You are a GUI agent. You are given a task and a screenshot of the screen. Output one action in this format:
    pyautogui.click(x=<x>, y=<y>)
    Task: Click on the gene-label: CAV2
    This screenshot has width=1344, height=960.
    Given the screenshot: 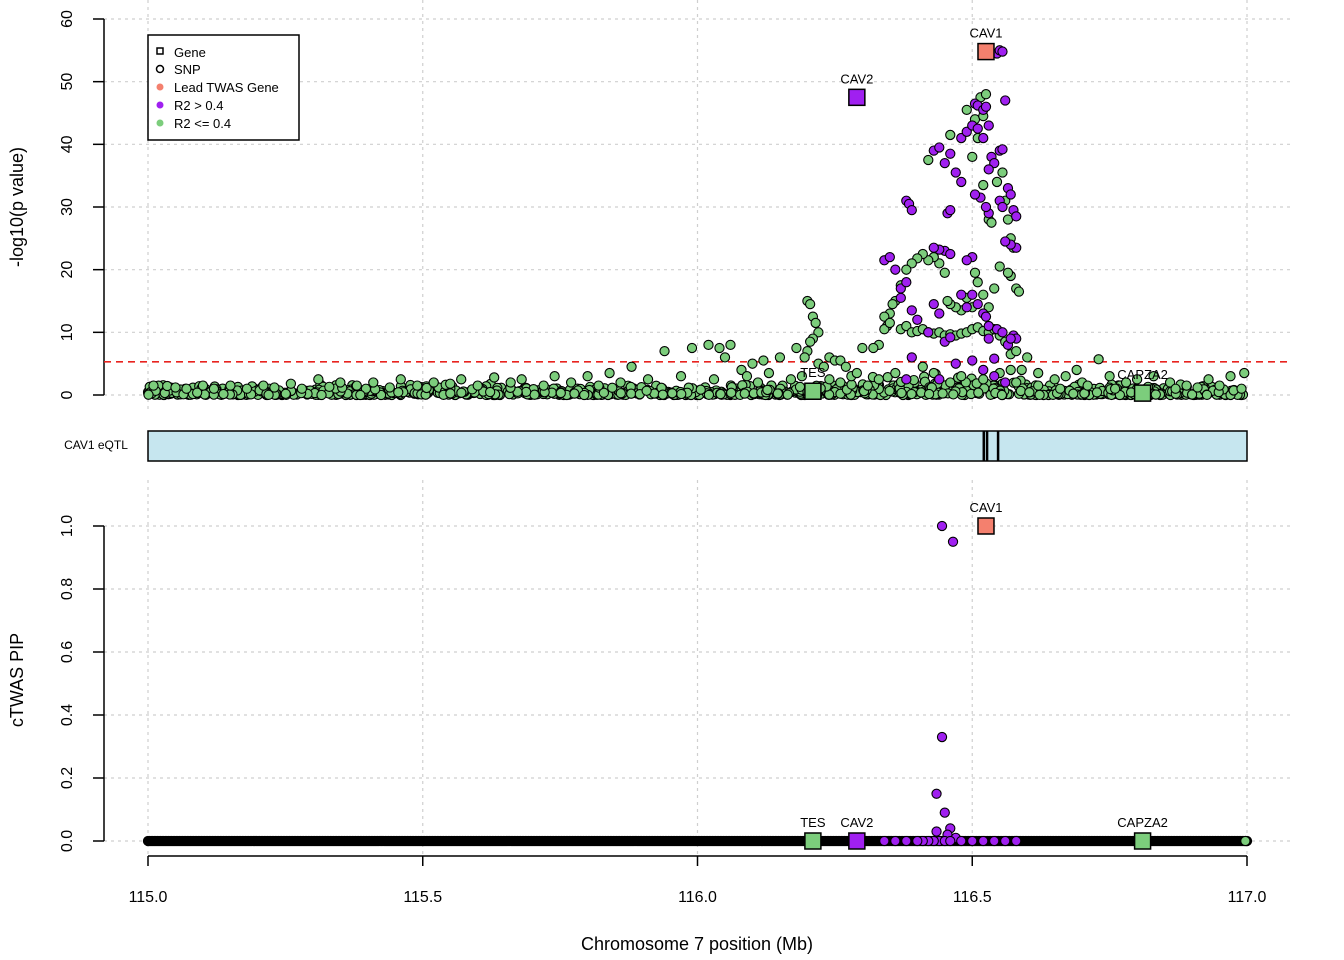 What is the action you would take?
    pyautogui.click(x=856, y=78)
    